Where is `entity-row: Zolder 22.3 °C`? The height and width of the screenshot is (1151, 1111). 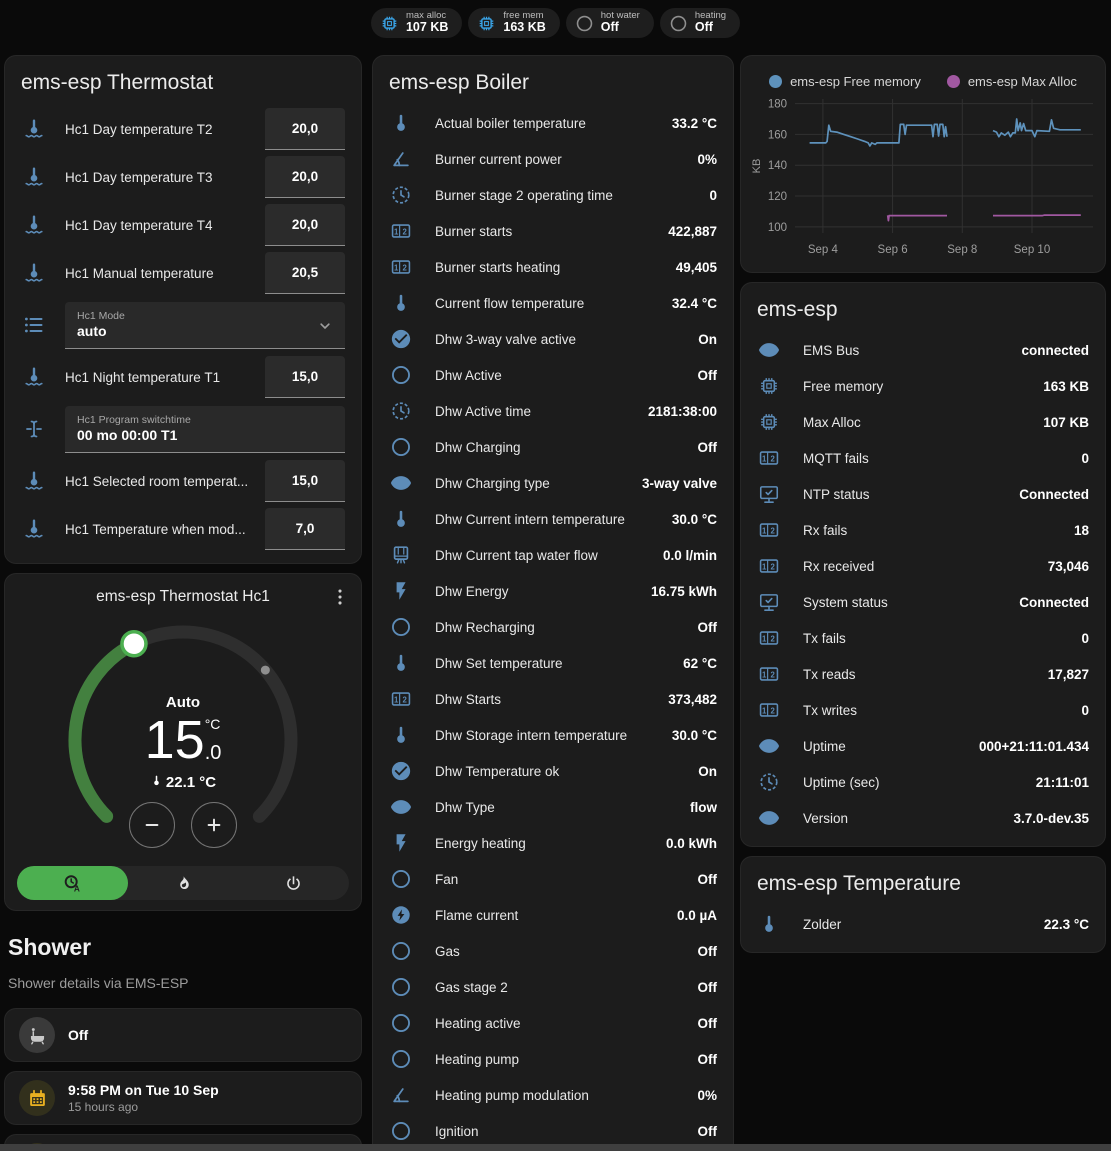 entity-row: Zolder 22.3 °C is located at coordinates (923, 924).